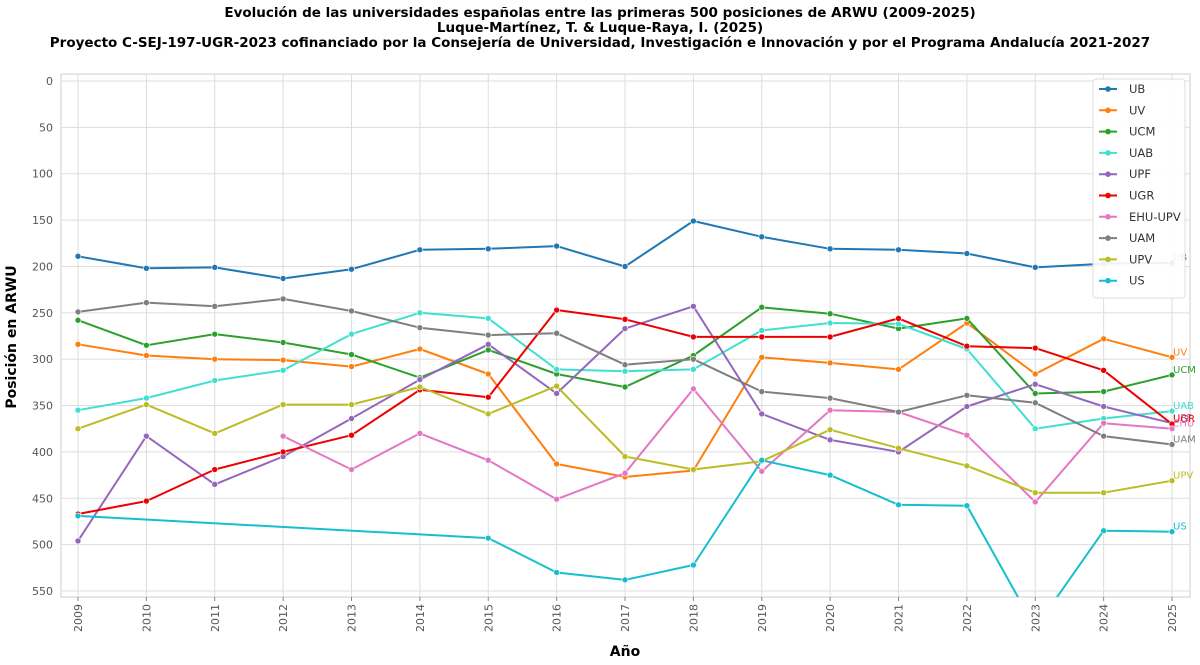  I want to click on end-label: UGR, so click(1184, 419).